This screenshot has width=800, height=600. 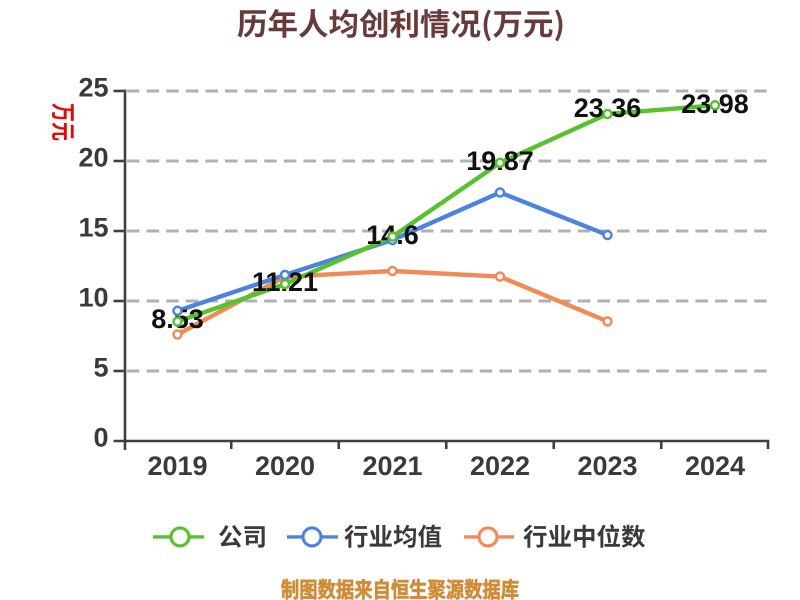 What do you see at coordinates (93, 228) in the screenshot?
I see `svg-text: 15` at bounding box center [93, 228].